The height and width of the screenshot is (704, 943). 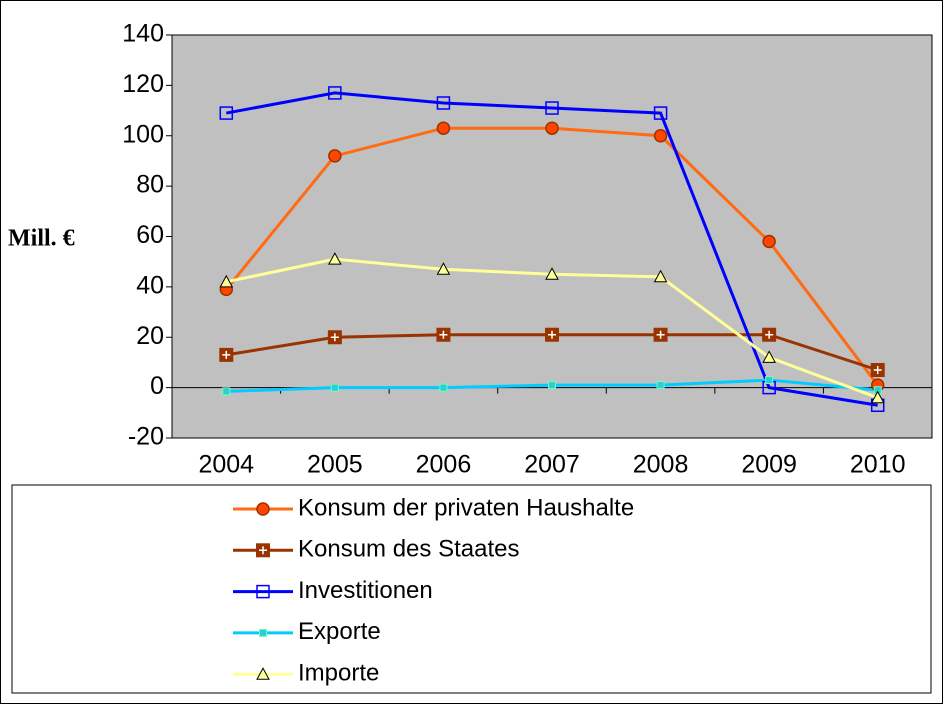 What do you see at coordinates (41, 239) in the screenshot?
I see `y-axis-label: Mill. €` at bounding box center [41, 239].